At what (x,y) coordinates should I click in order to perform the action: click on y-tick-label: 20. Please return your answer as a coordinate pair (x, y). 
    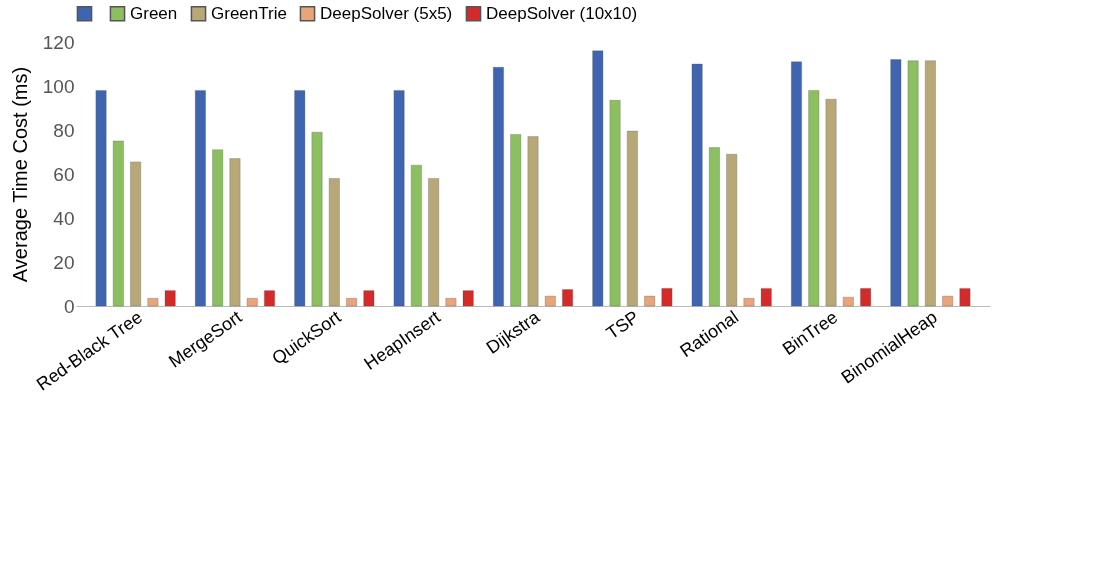
    Looking at the image, I should click on (64, 262).